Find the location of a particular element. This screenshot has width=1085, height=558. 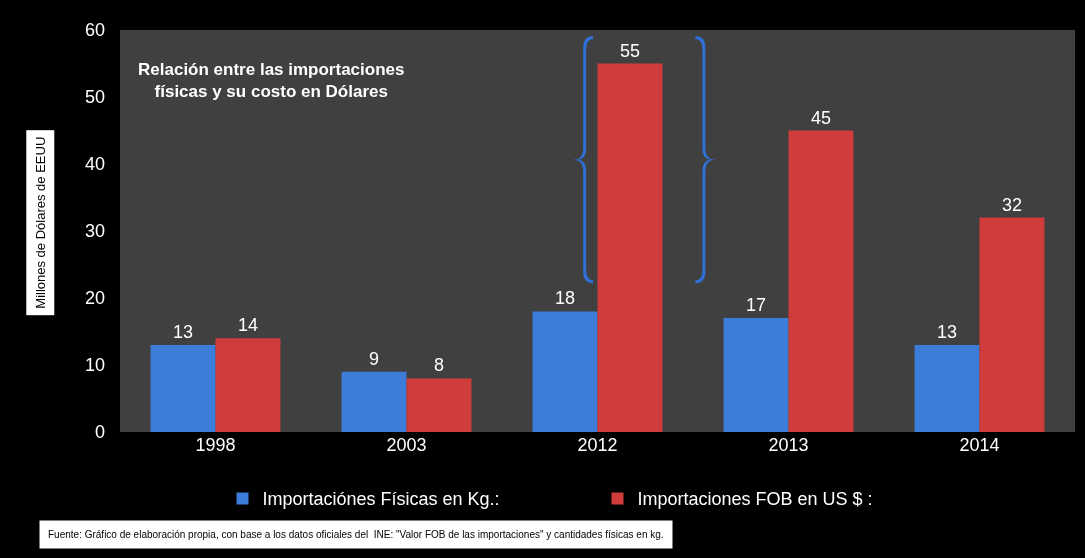

legend-label: Importaciones FOB en US $ : is located at coordinates (755, 499).